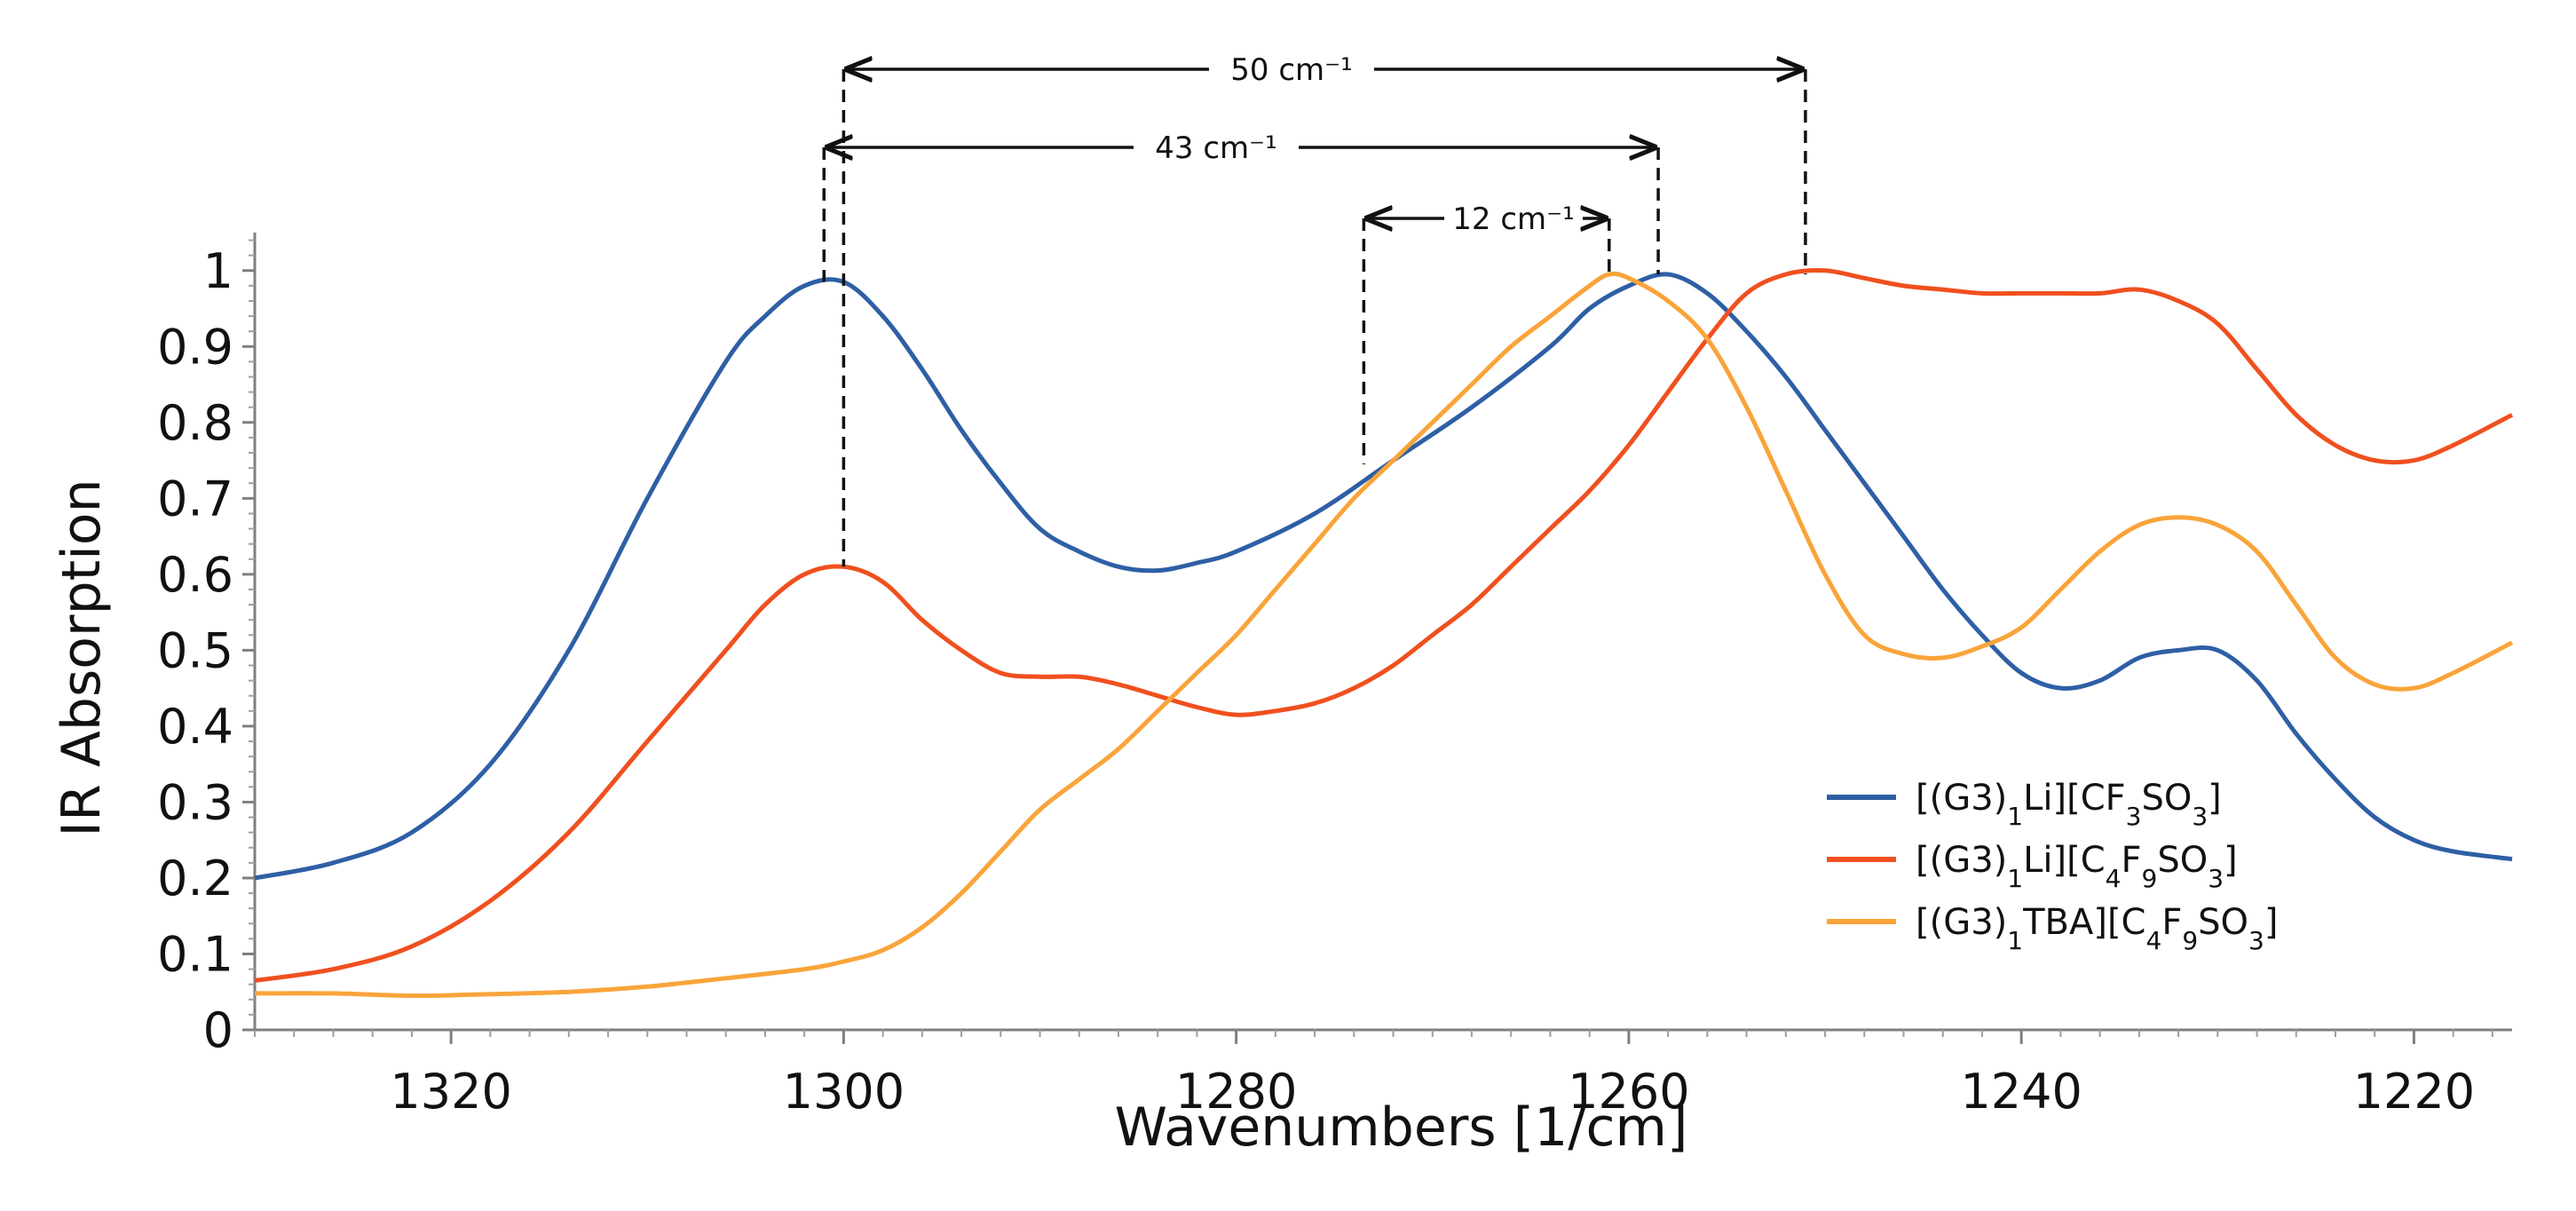 The image size is (2576, 1211). I want to click on y-tick-label: 0.3, so click(195, 802).